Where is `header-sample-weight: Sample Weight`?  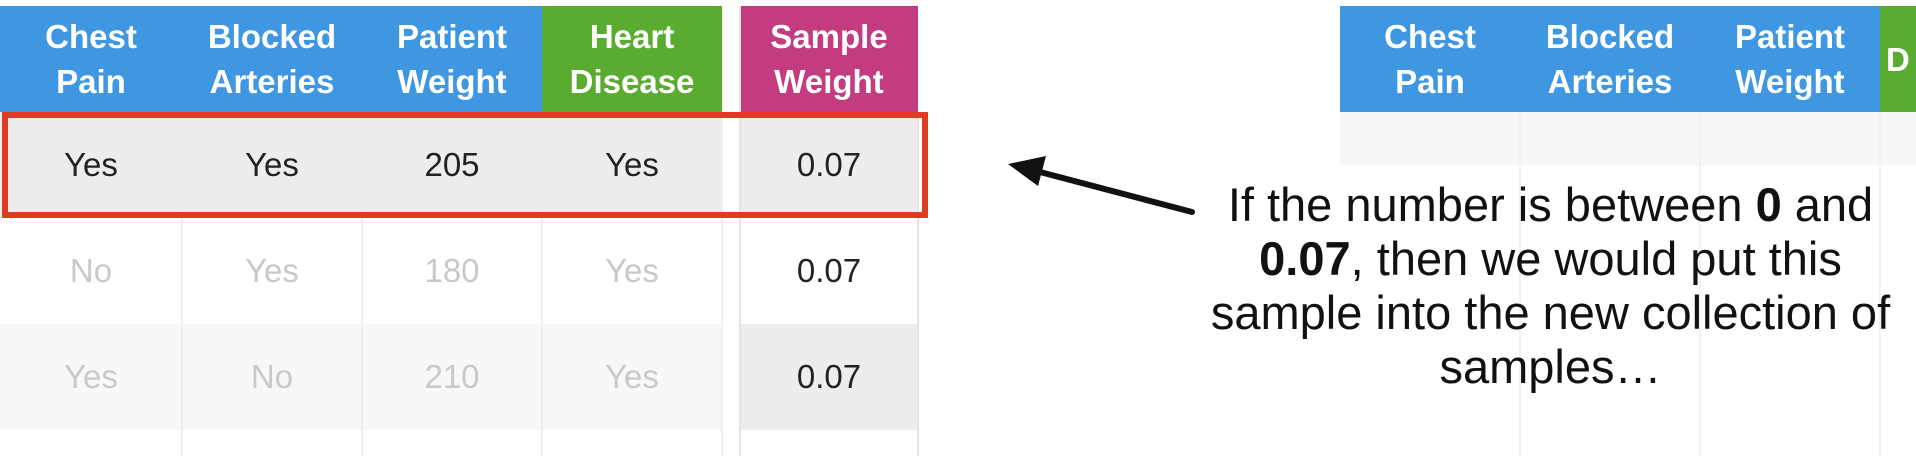
header-sample-weight: Sample Weight is located at coordinates (829, 59).